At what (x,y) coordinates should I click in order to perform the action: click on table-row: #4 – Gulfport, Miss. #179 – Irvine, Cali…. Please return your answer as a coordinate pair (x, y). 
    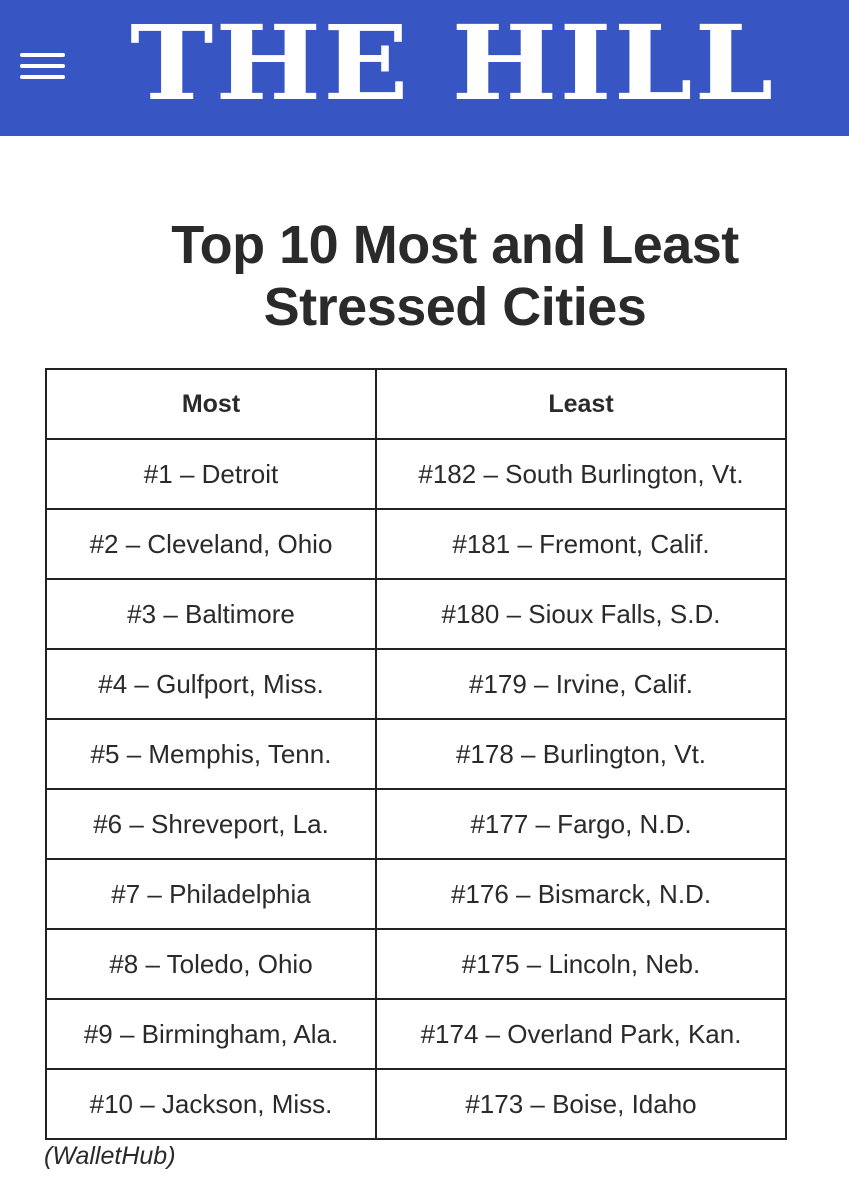
    Looking at the image, I should click on (416, 684).